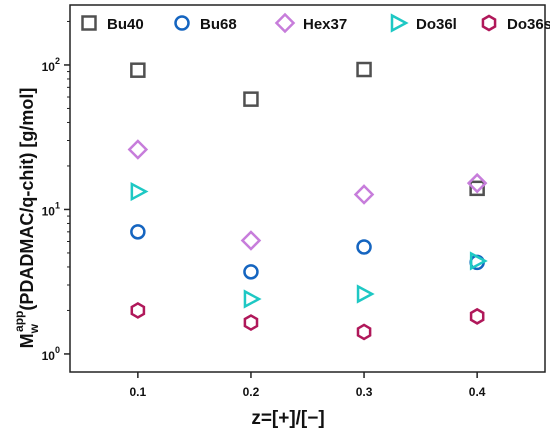  What do you see at coordinates (19, 321) in the screenshot?
I see `y-axis-title-sup: app` at bounding box center [19, 321].